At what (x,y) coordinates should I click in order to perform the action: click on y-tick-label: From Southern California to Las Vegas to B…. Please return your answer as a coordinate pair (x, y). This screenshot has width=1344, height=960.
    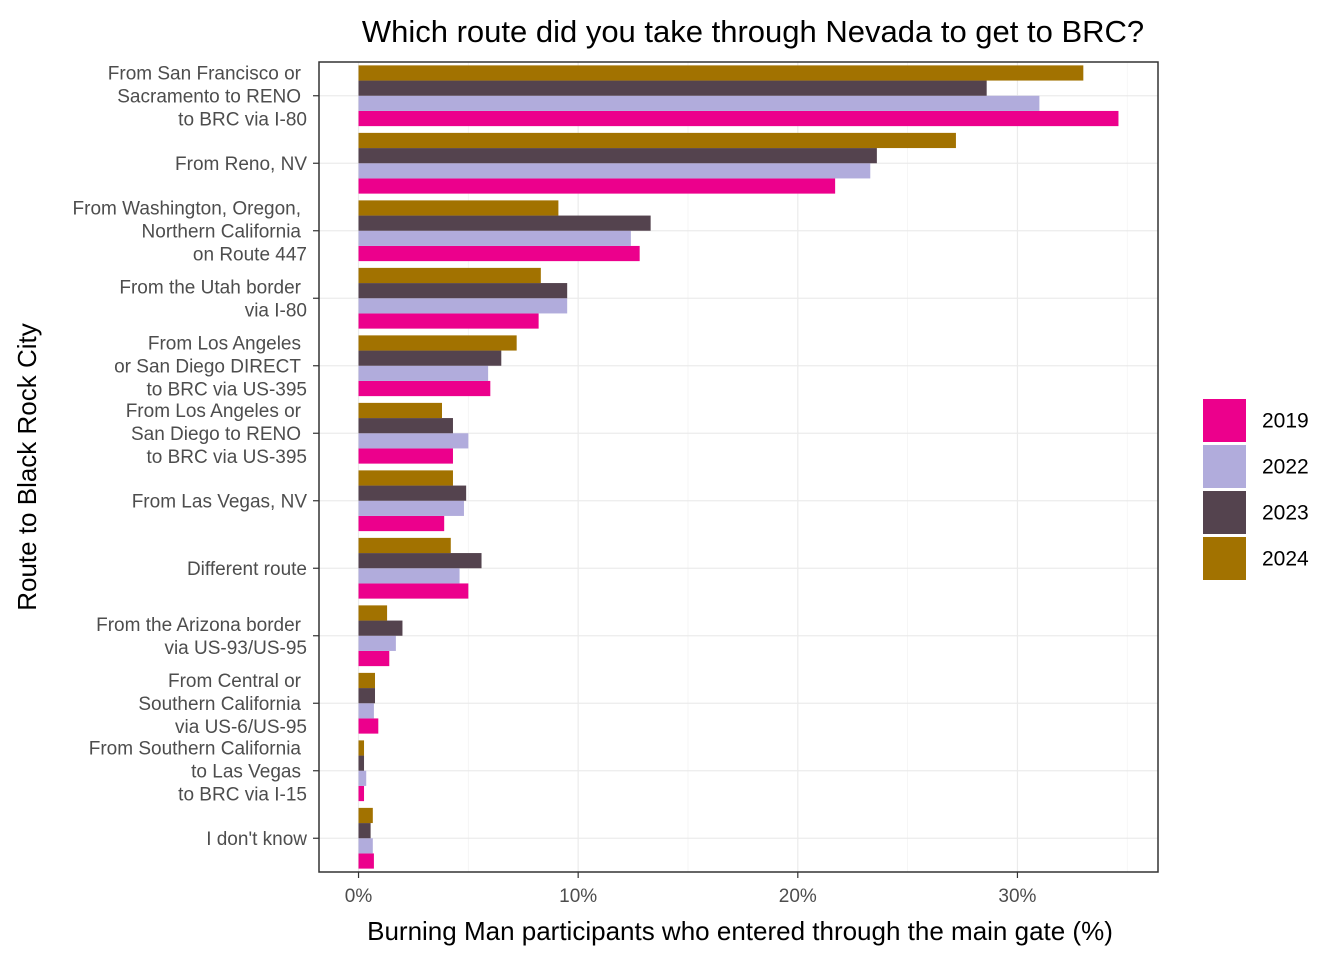
    Looking at the image, I should click on (198, 771).